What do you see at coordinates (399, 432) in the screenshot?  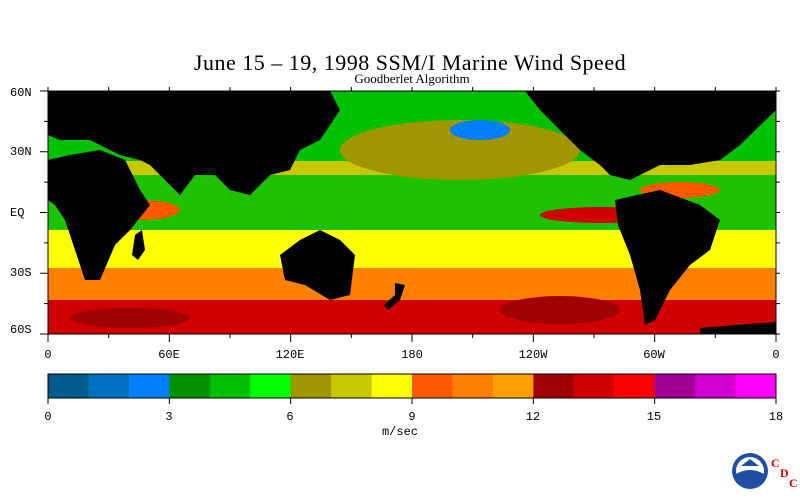 I see `colorbar-units: m/sec` at bounding box center [399, 432].